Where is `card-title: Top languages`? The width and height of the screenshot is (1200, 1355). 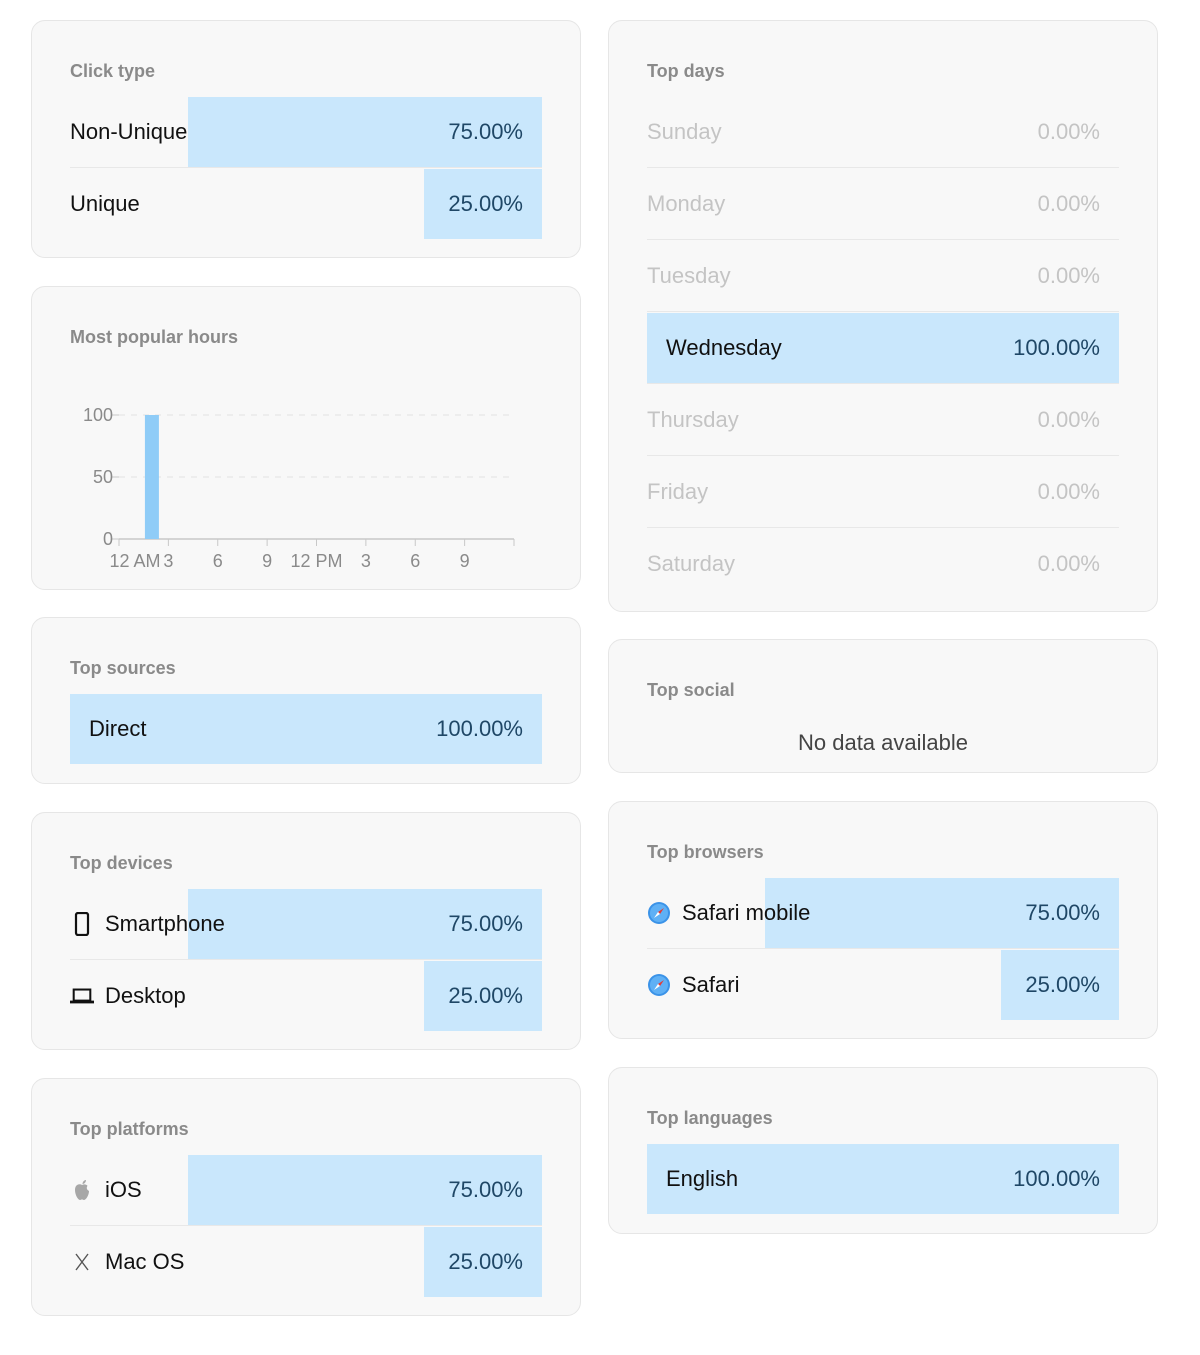 card-title: Top languages is located at coordinates (710, 1118).